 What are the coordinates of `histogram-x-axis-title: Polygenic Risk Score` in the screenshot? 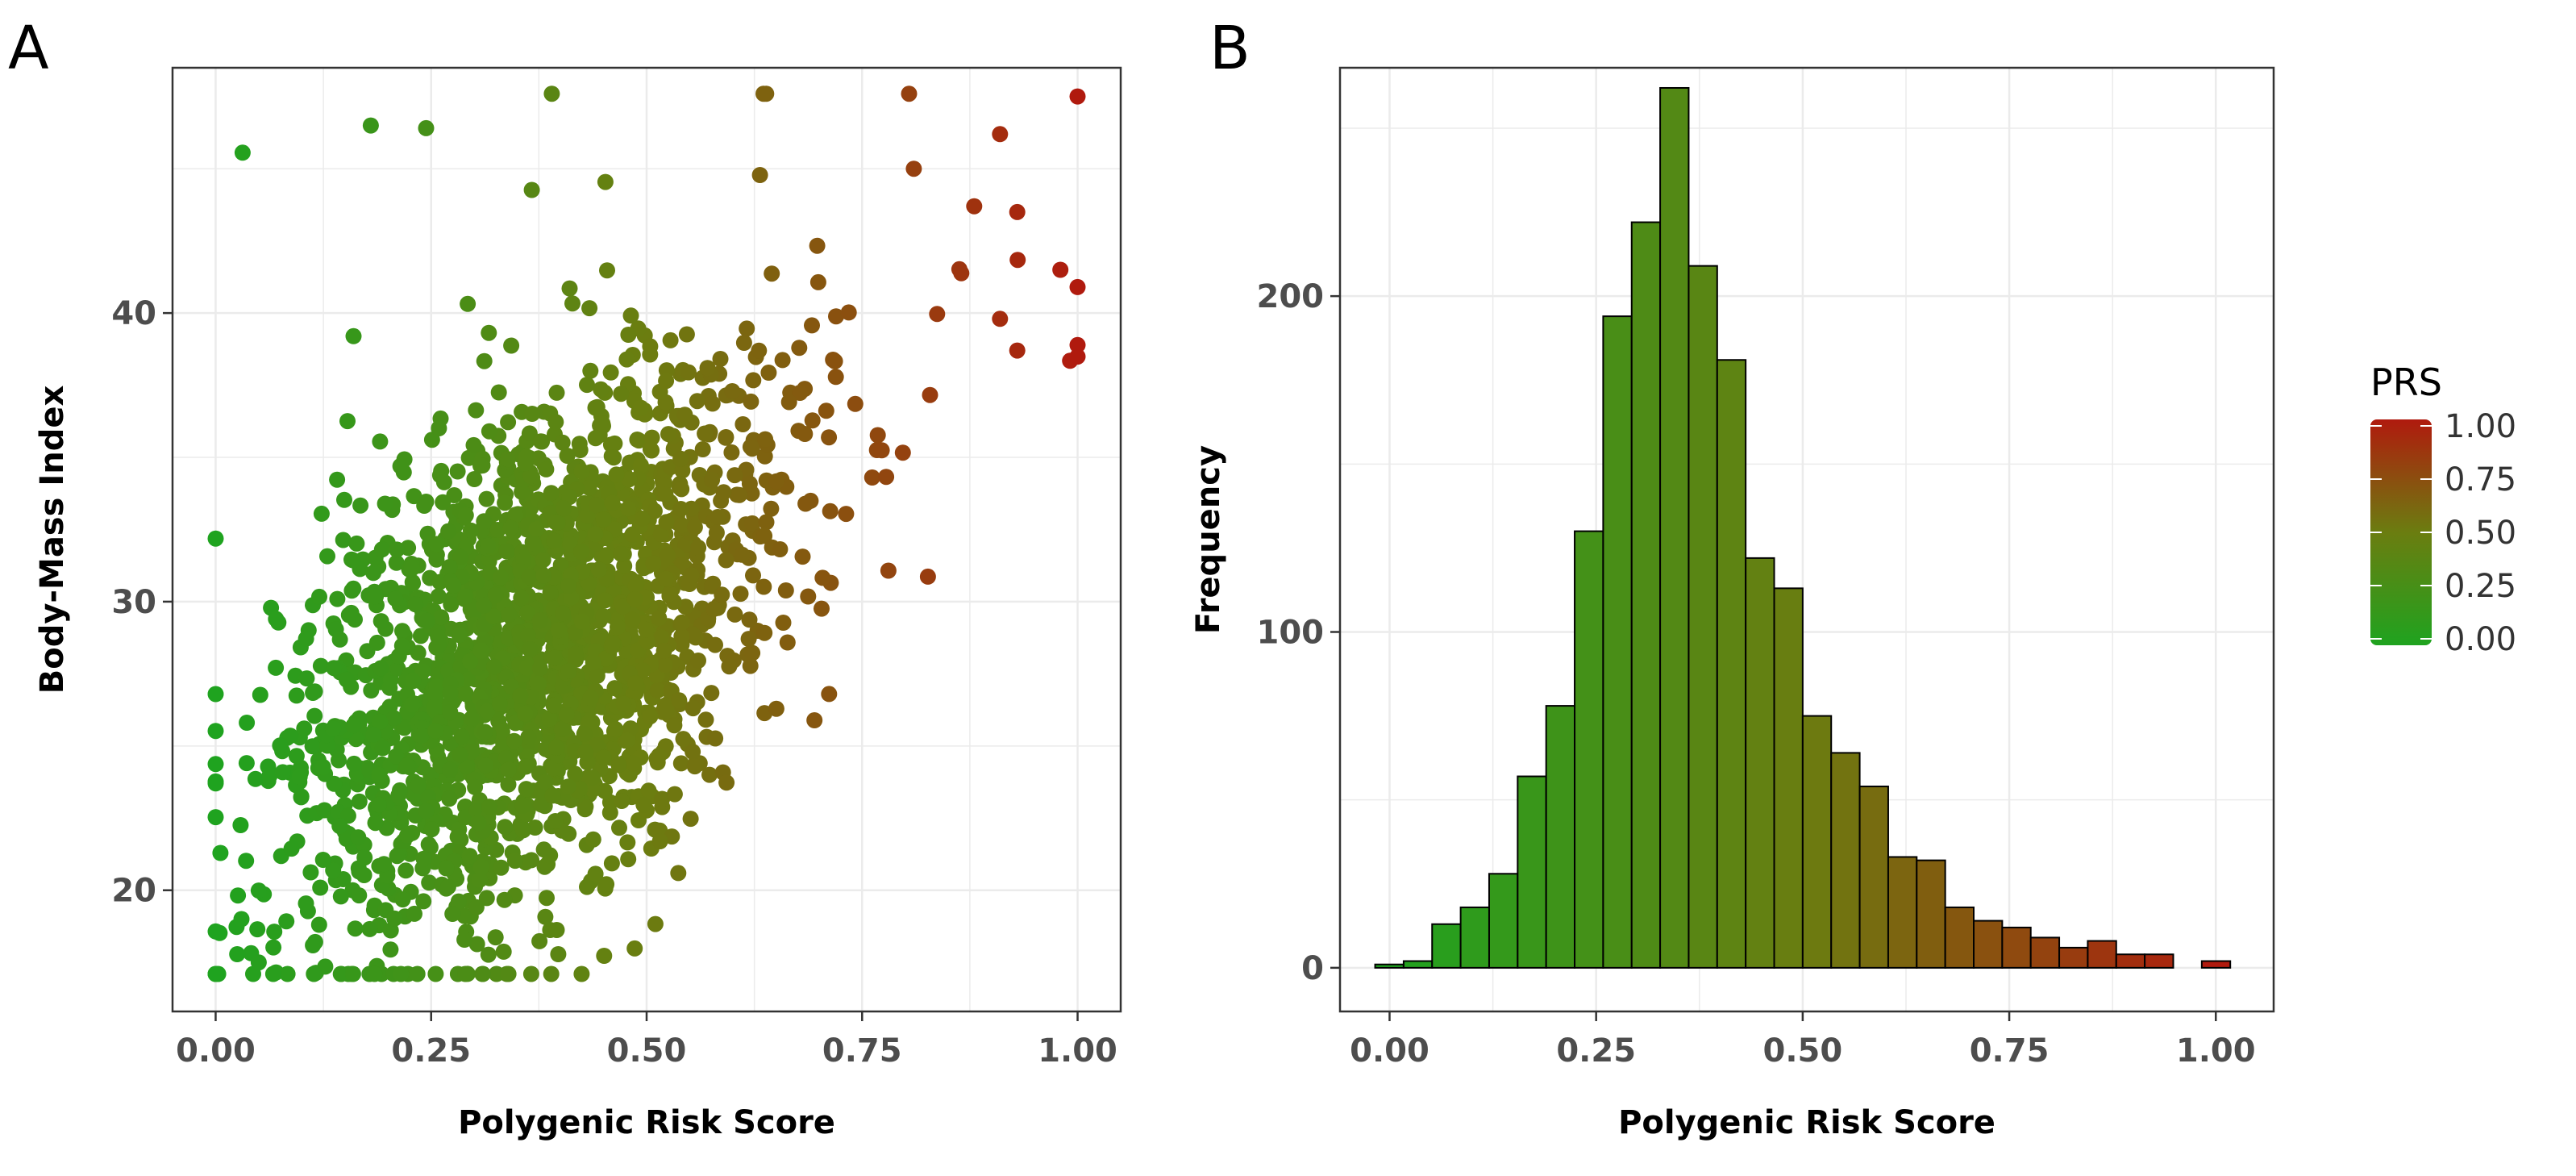 It's located at (1807, 1122).